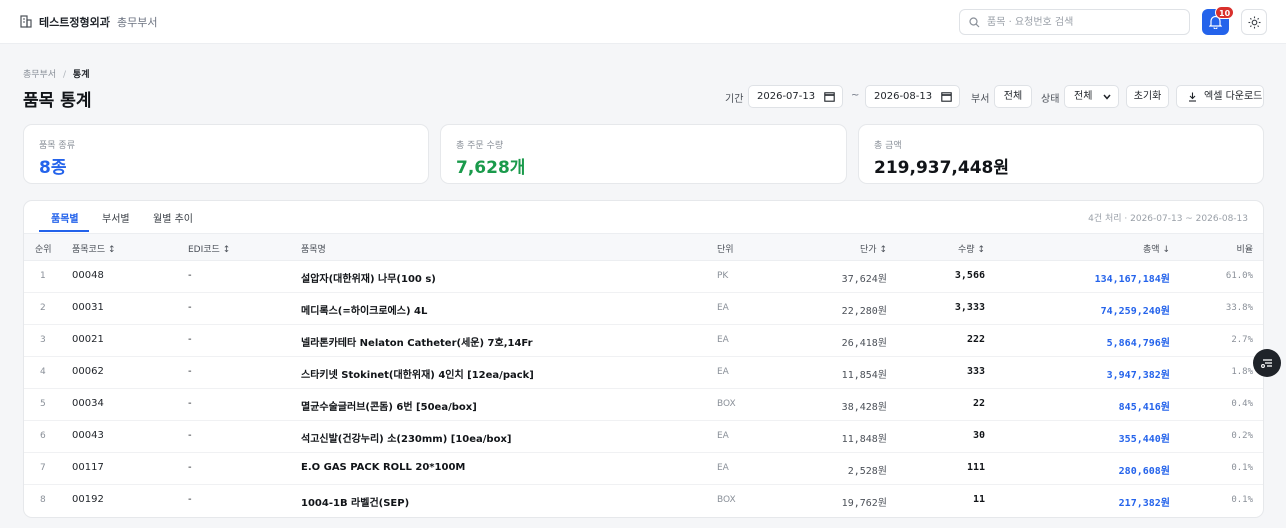  I want to click on row-item-code: 00021, so click(88, 339).